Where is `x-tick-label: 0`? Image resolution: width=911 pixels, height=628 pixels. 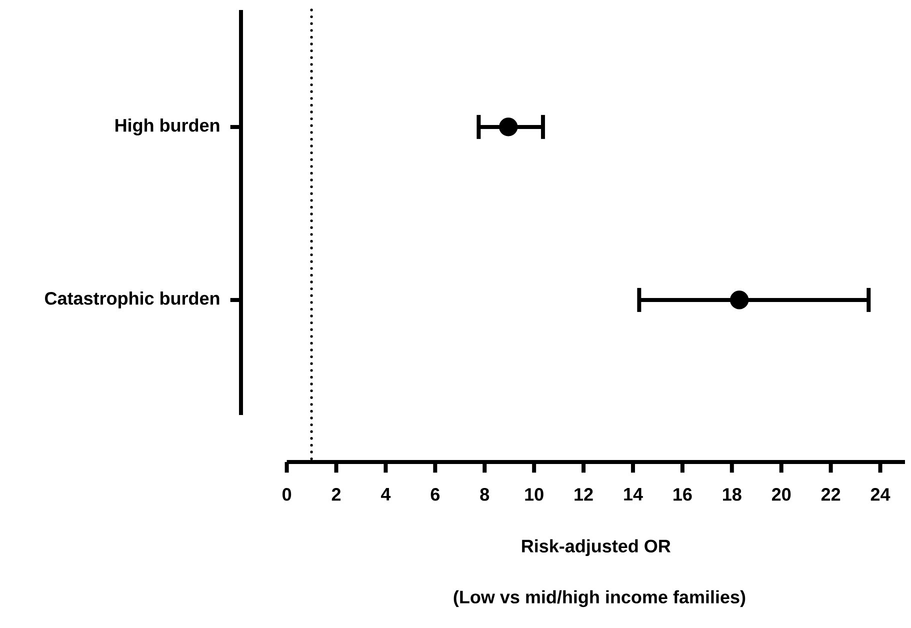
x-tick-label: 0 is located at coordinates (287, 494).